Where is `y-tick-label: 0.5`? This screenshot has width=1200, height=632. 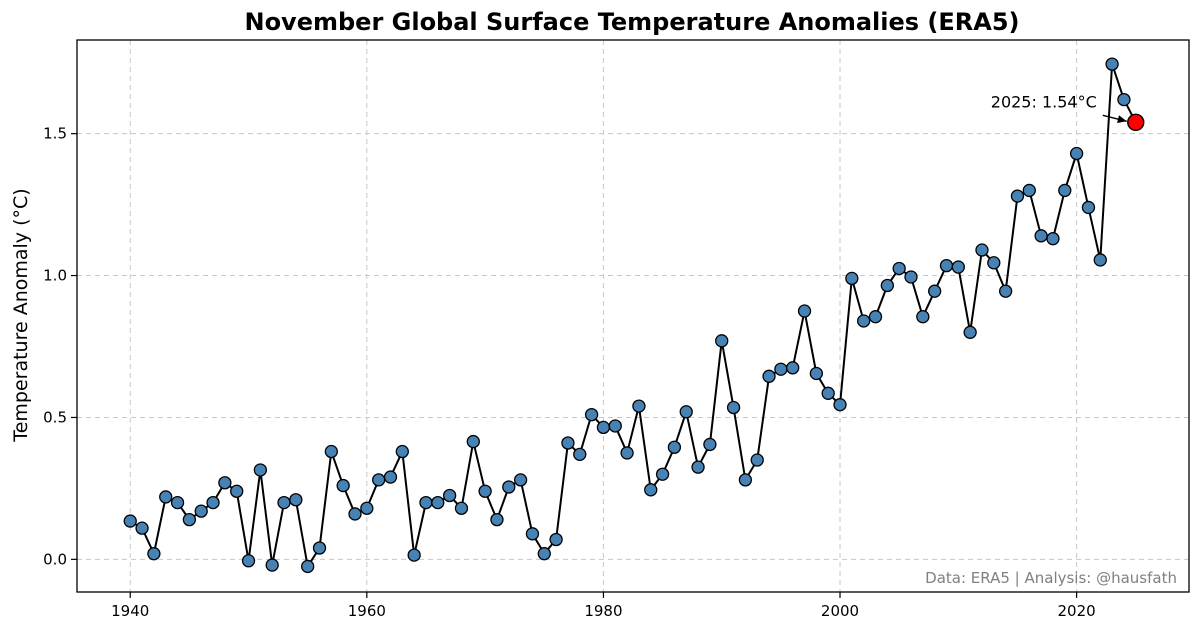 y-tick-label: 0.5 is located at coordinates (55, 417).